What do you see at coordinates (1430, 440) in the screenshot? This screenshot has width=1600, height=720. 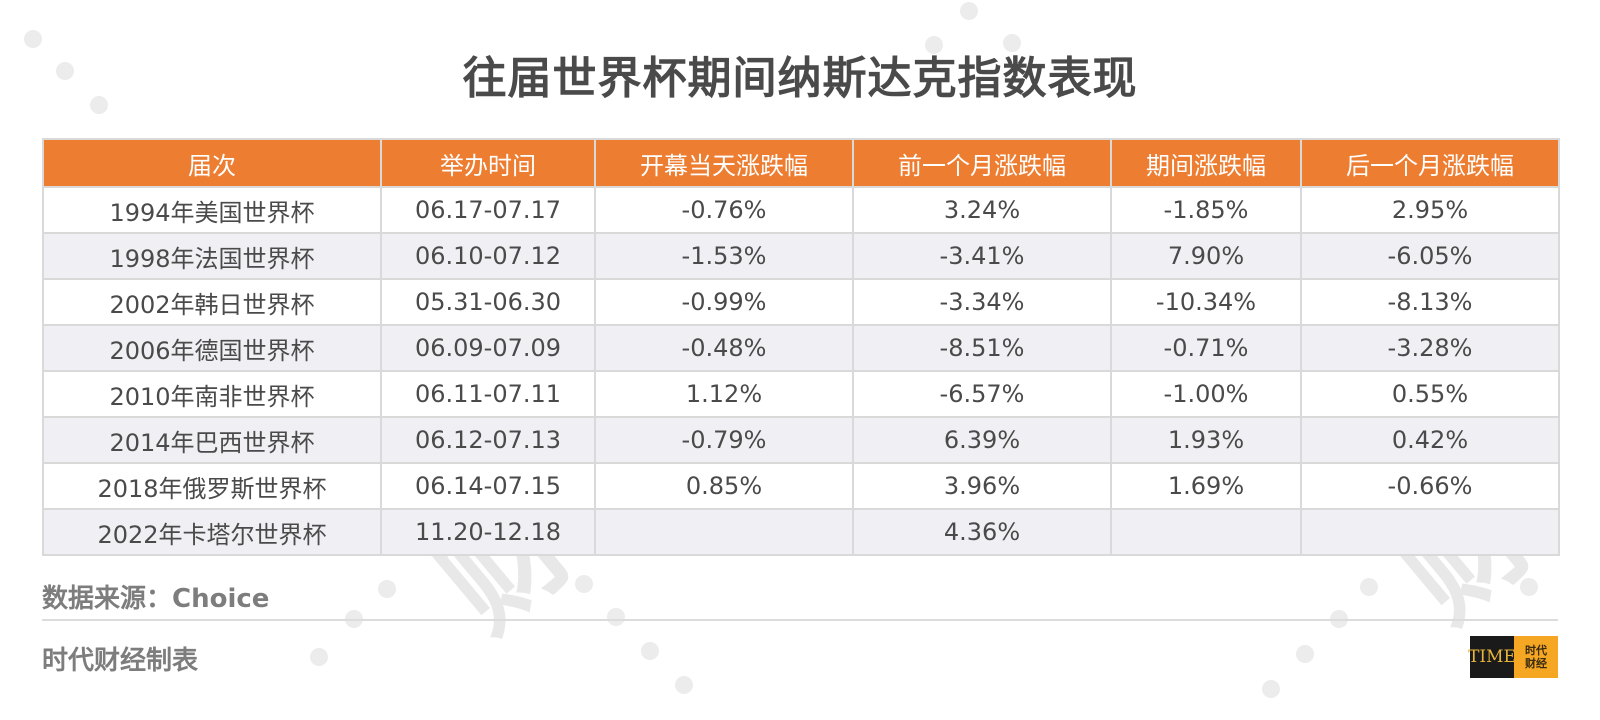 I see `cell-following-month: 0.42%` at bounding box center [1430, 440].